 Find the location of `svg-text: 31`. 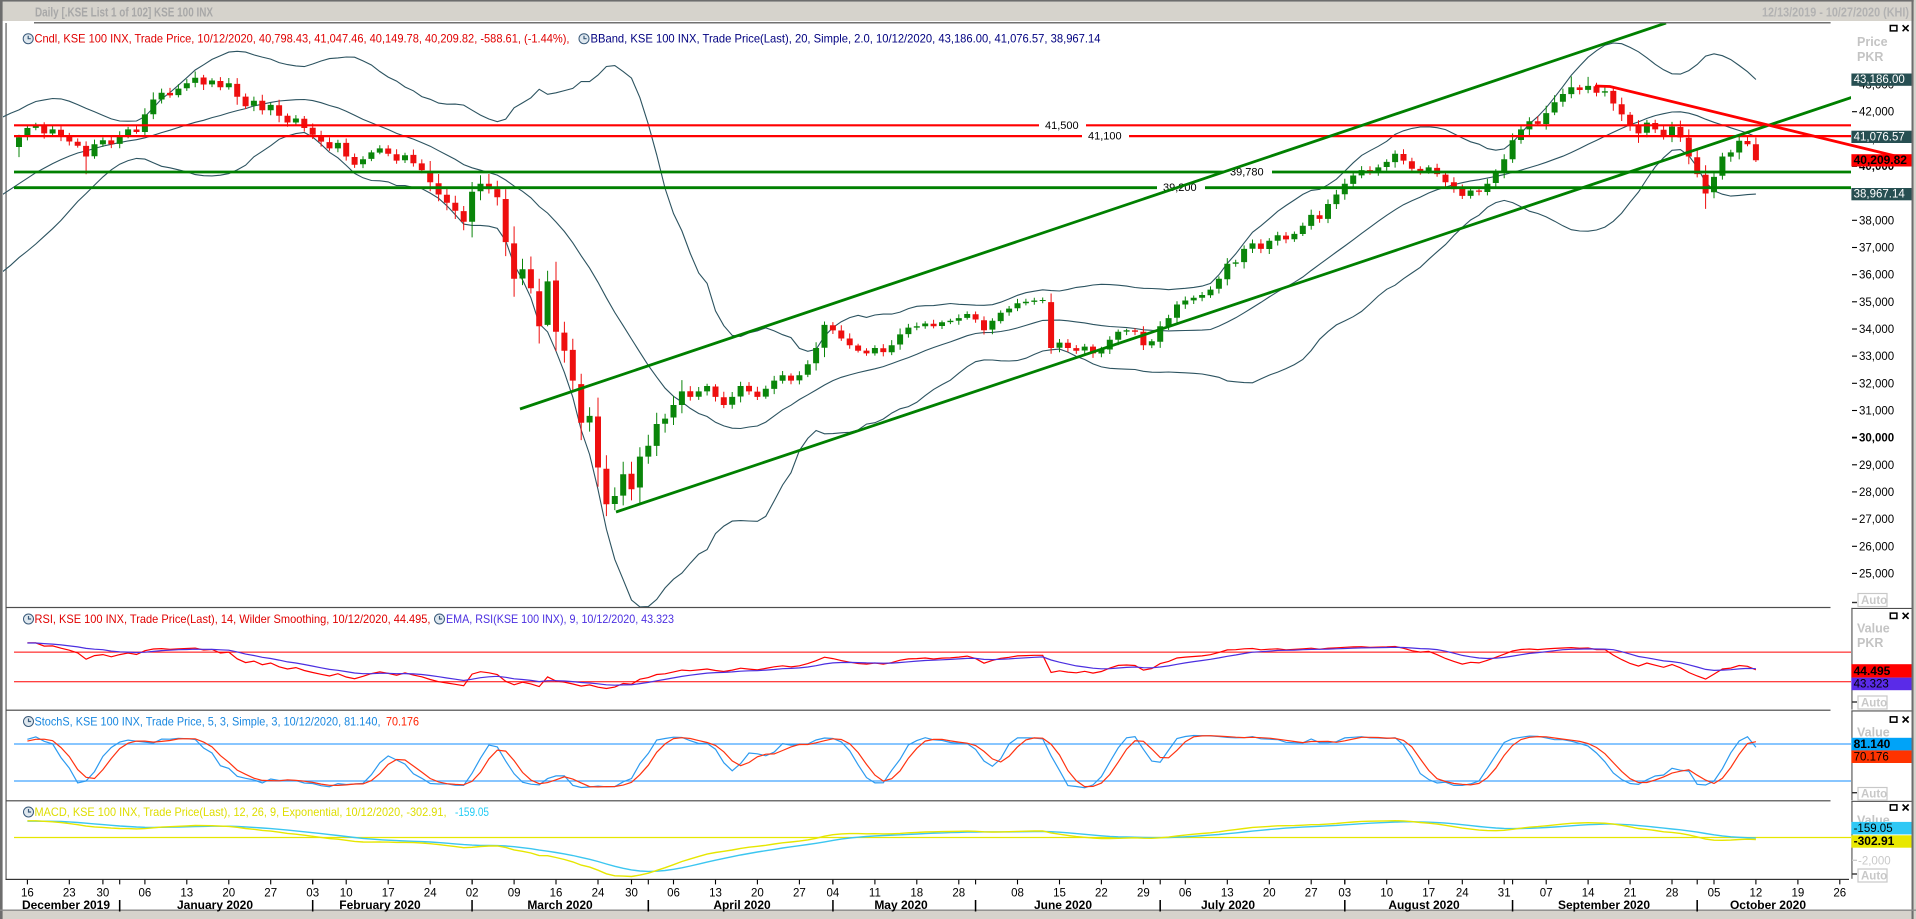

svg-text: 31 is located at coordinates (1504, 894).